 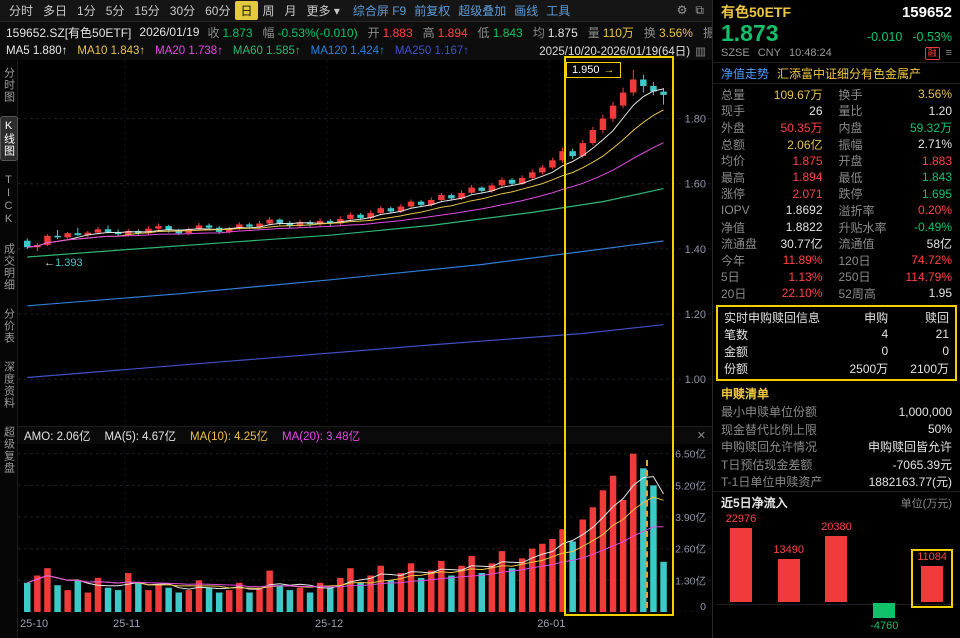 What do you see at coordinates (482, 11) in the screenshot?
I see `tool-超级叠加: 超级叠加` at bounding box center [482, 11].